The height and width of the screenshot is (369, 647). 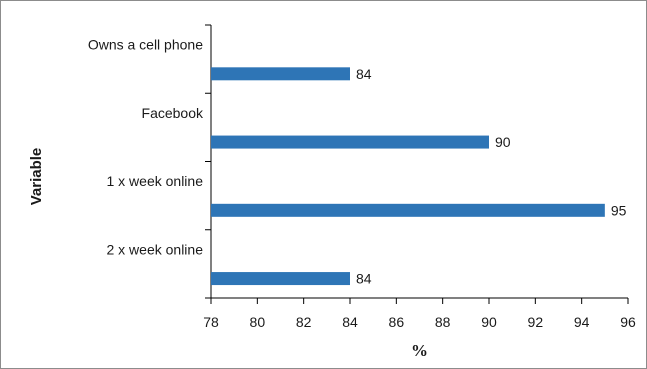 I want to click on category-label: Facebook, so click(x=173, y=113).